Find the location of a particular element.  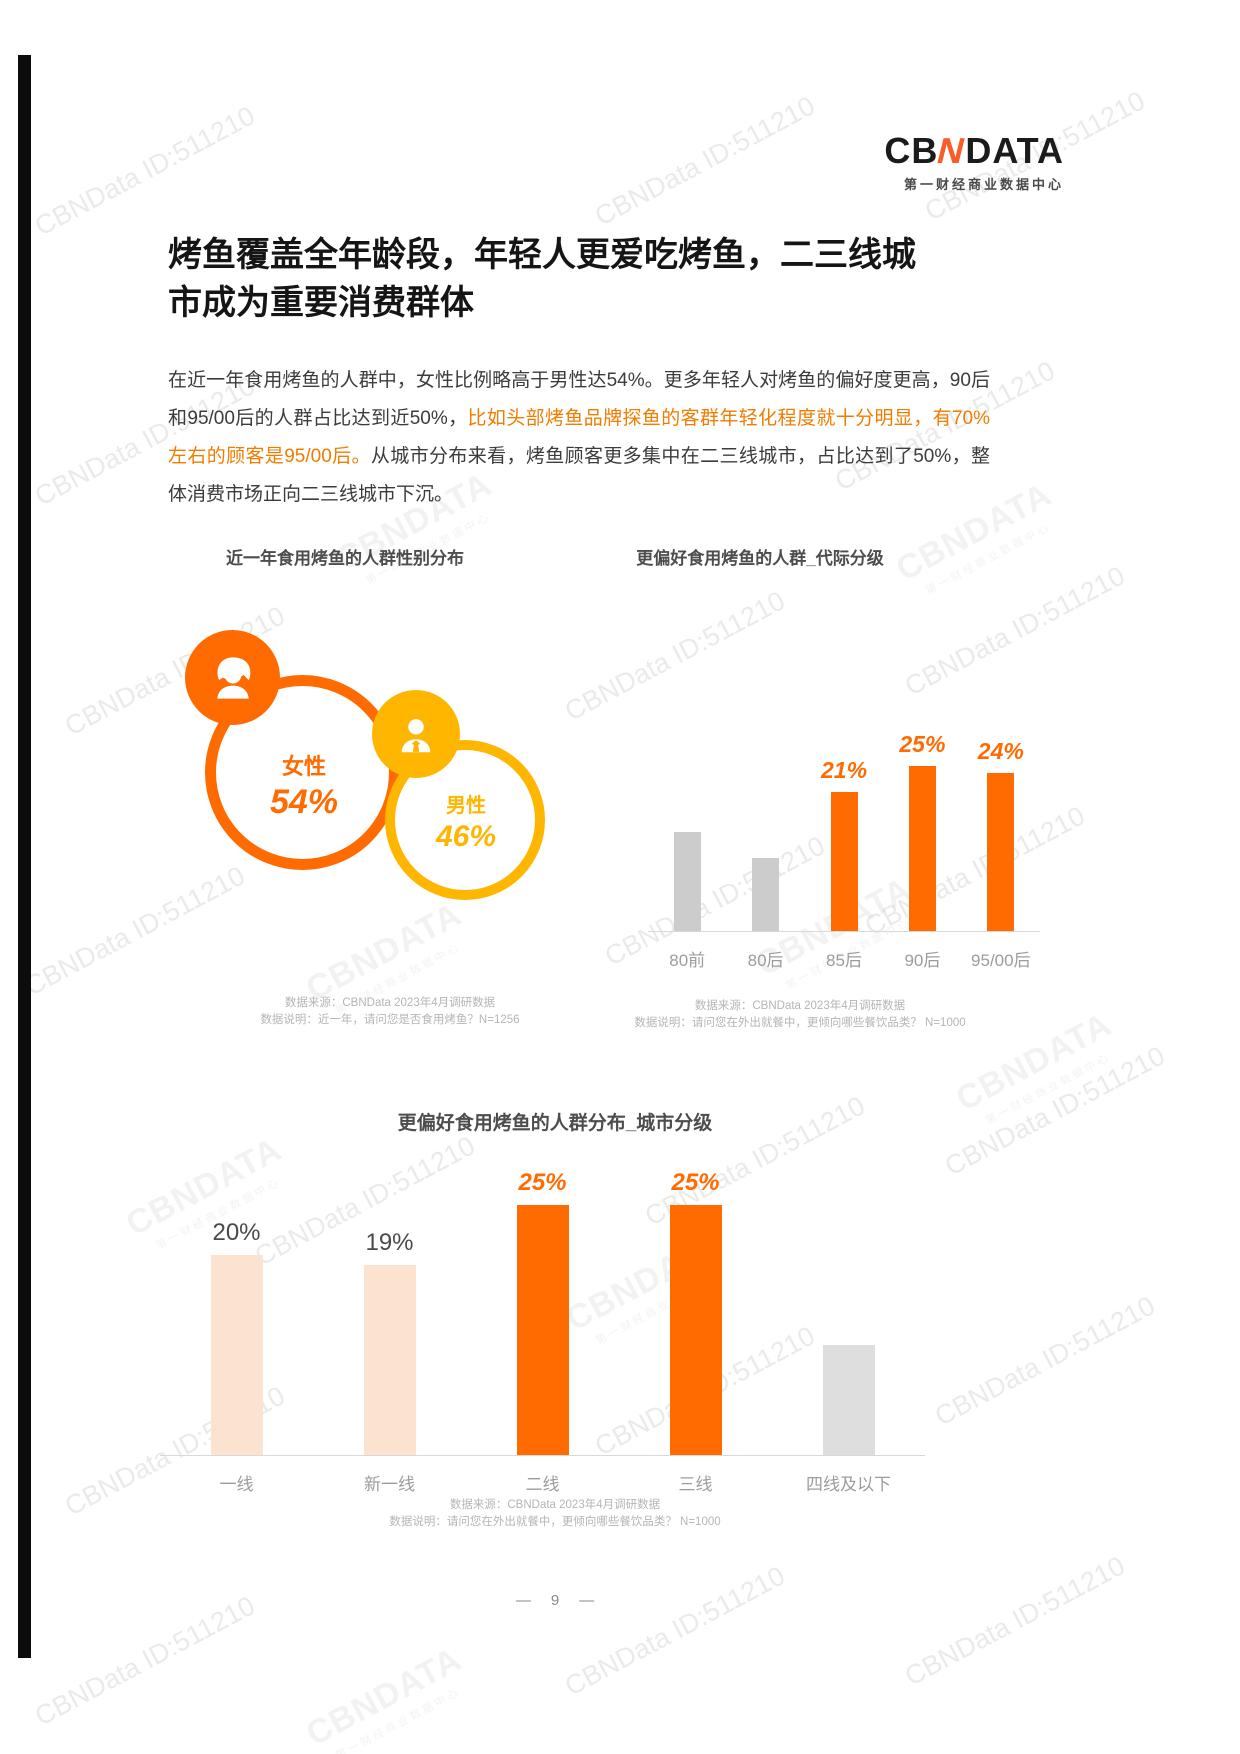

bar-column: 19% is located at coordinates (389, 1343).